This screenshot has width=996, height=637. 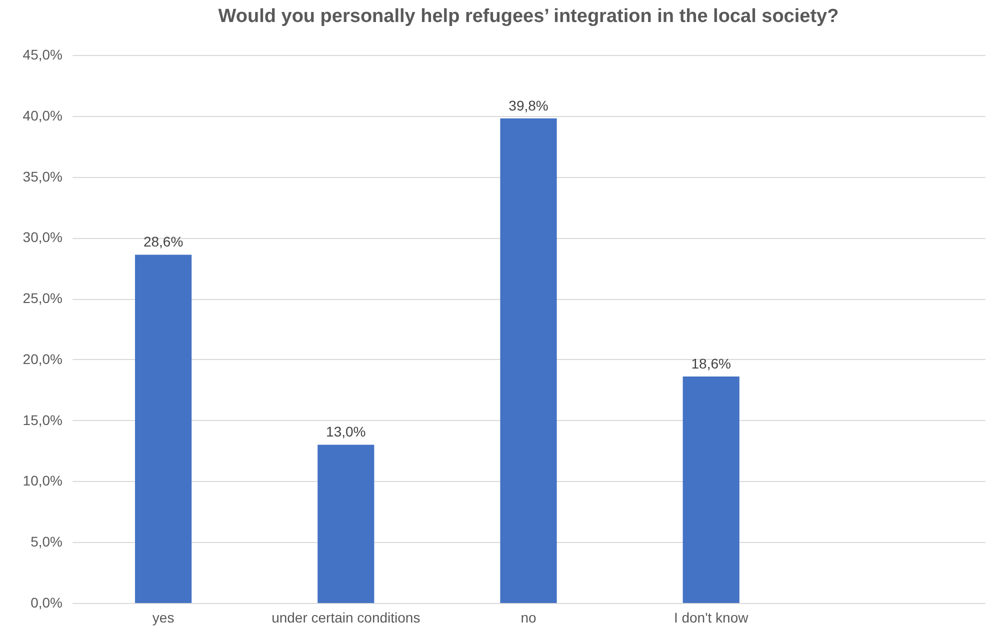 I want to click on y-tick-label: 0,0%, so click(x=46, y=602).